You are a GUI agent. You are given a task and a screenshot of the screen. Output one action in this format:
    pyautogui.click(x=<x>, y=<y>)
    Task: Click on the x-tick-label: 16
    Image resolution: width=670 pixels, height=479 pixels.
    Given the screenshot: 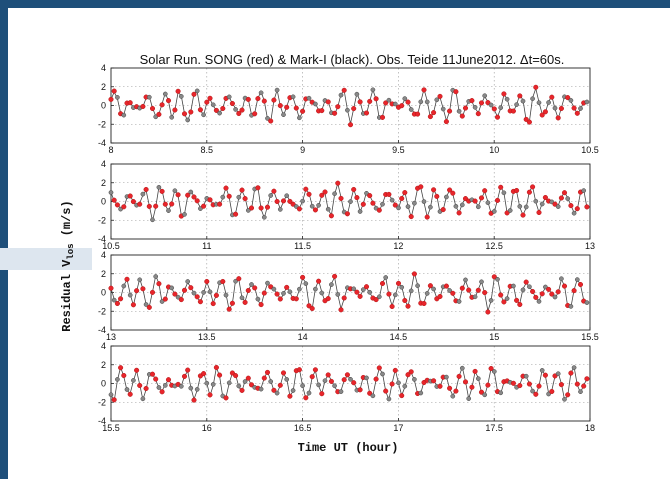 What is the action you would take?
    pyautogui.click(x=207, y=428)
    